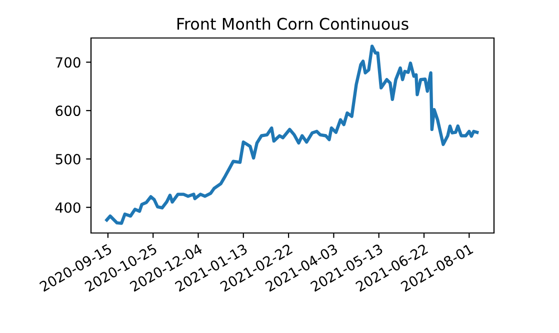  What do you see at coordinates (292, 24) in the screenshot?
I see `chart-title: Front Month Corn Continuous` at bounding box center [292, 24].